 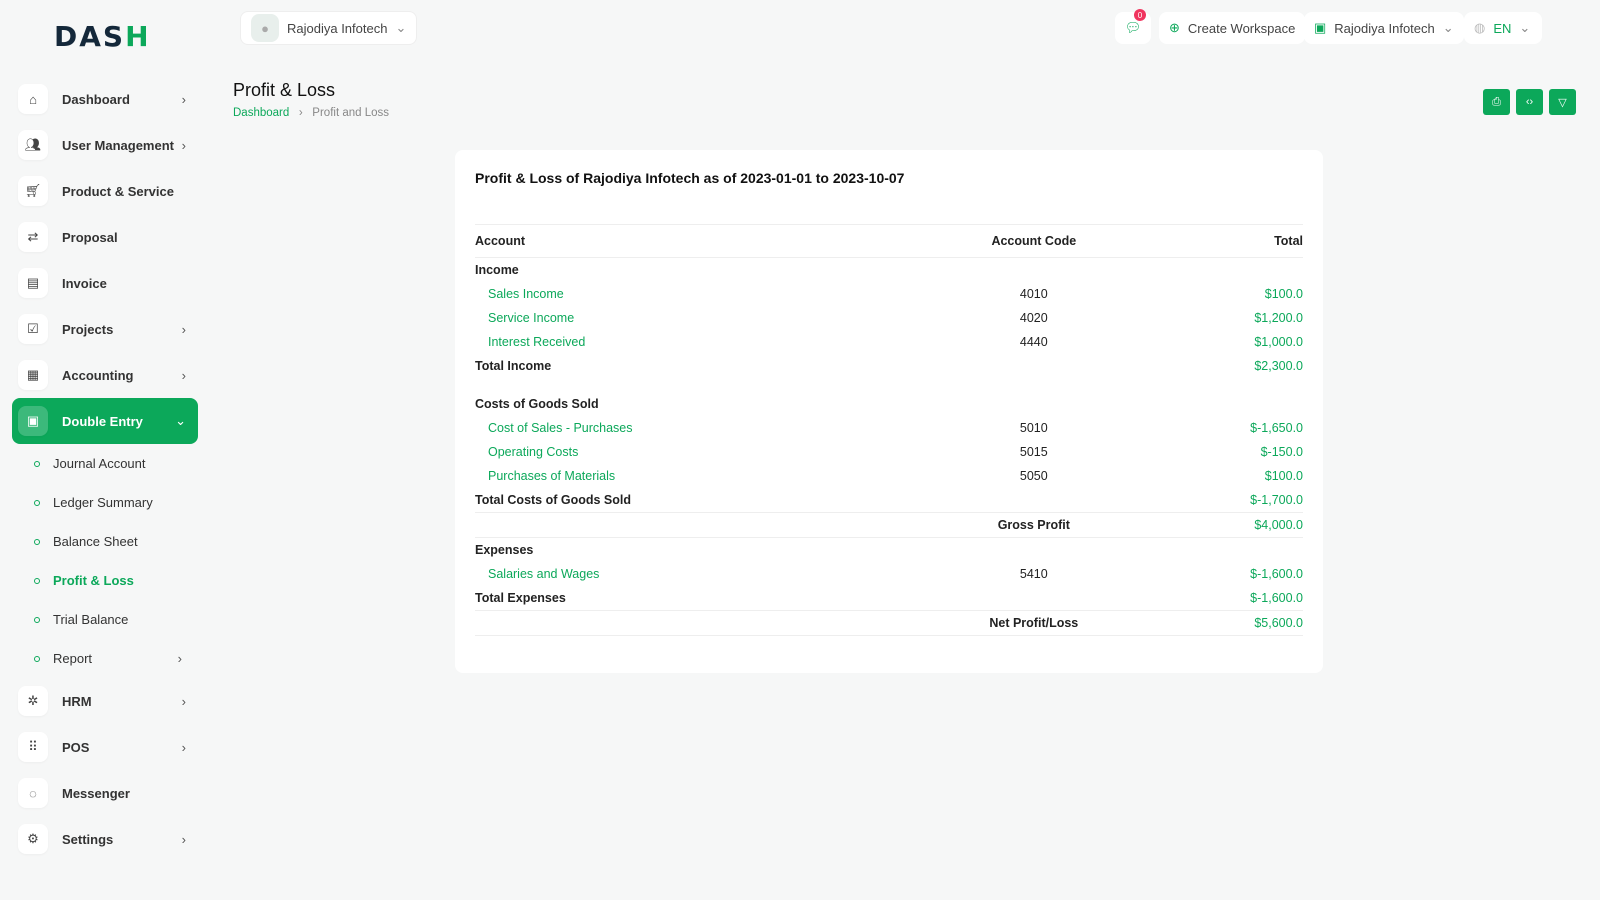 I want to click on sidebar-subitem-profit-loss: Profit & Loss, so click(x=105, y=580).